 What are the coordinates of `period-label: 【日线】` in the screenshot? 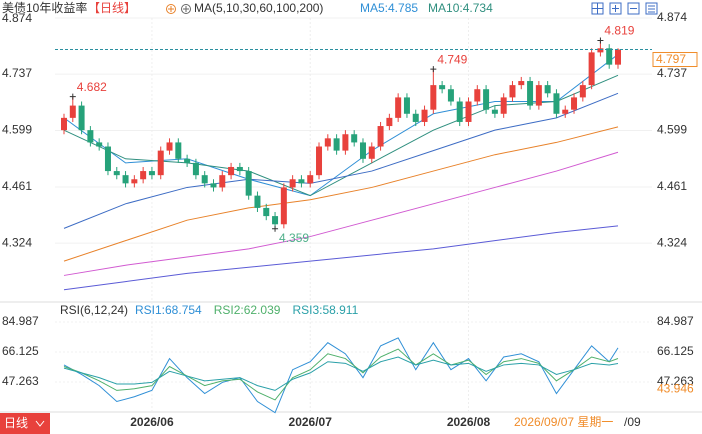 It's located at (112, 8).